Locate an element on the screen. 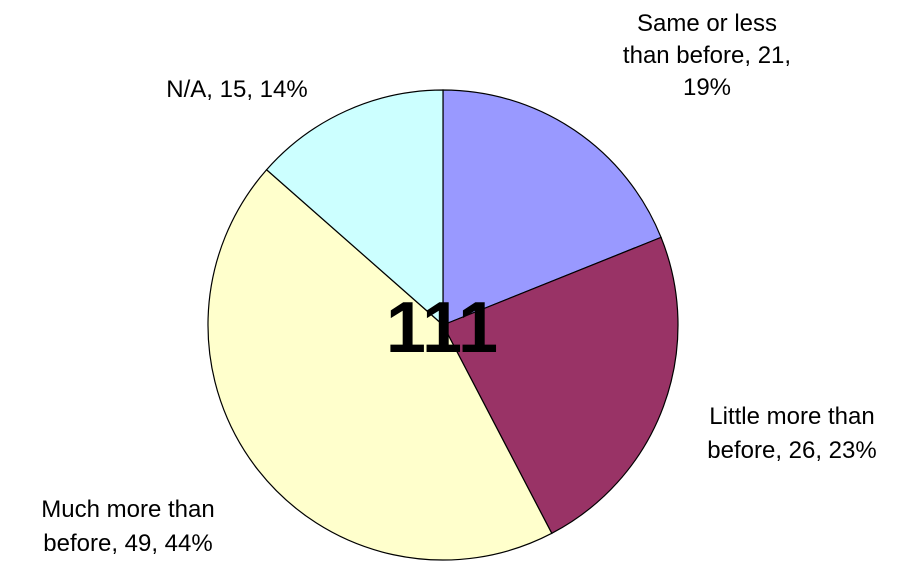 This screenshot has width=914, height=567. slice-label-little-more-than-before: Little more than before, 26, 23% is located at coordinates (791, 433).